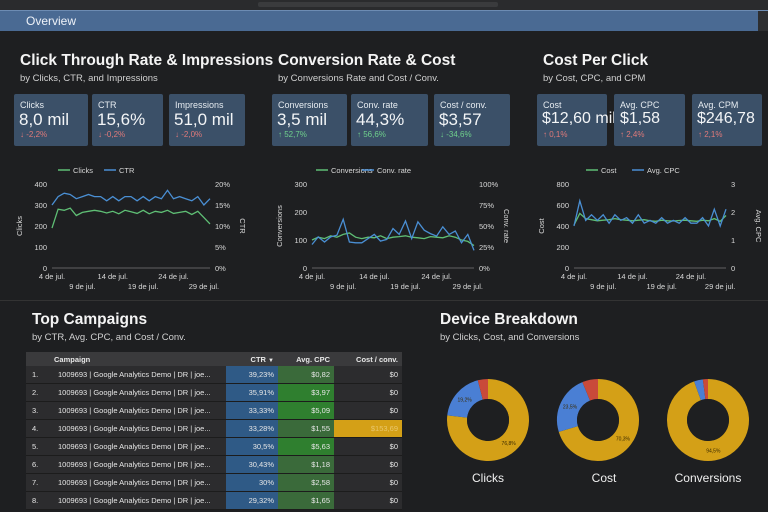 This screenshot has height=512, width=768. What do you see at coordinates (306, 500) in the screenshot?
I see `cpc-cell: $1,65` at bounding box center [306, 500].